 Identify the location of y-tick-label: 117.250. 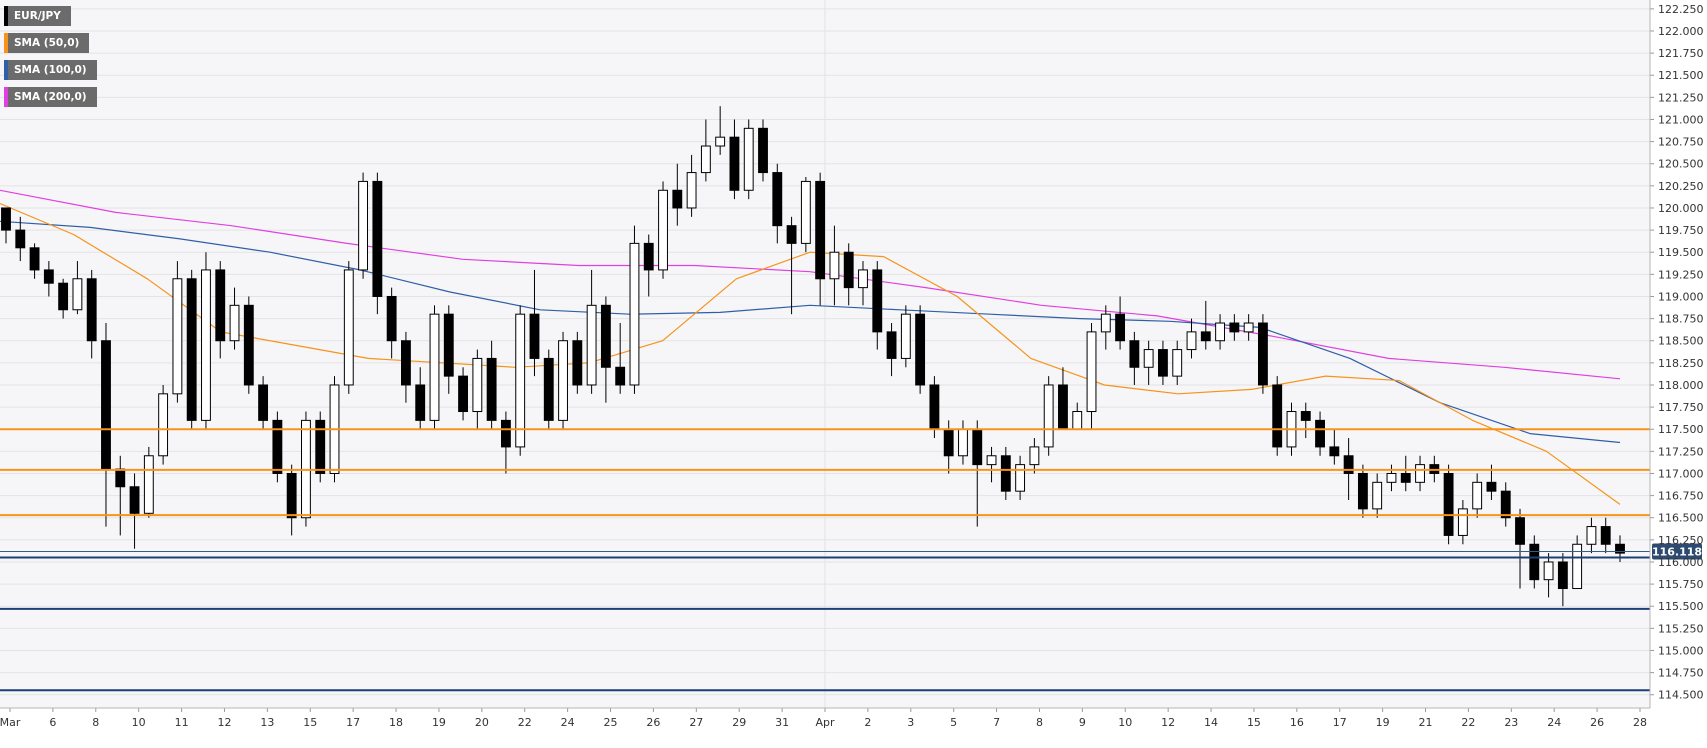
(1681, 451).